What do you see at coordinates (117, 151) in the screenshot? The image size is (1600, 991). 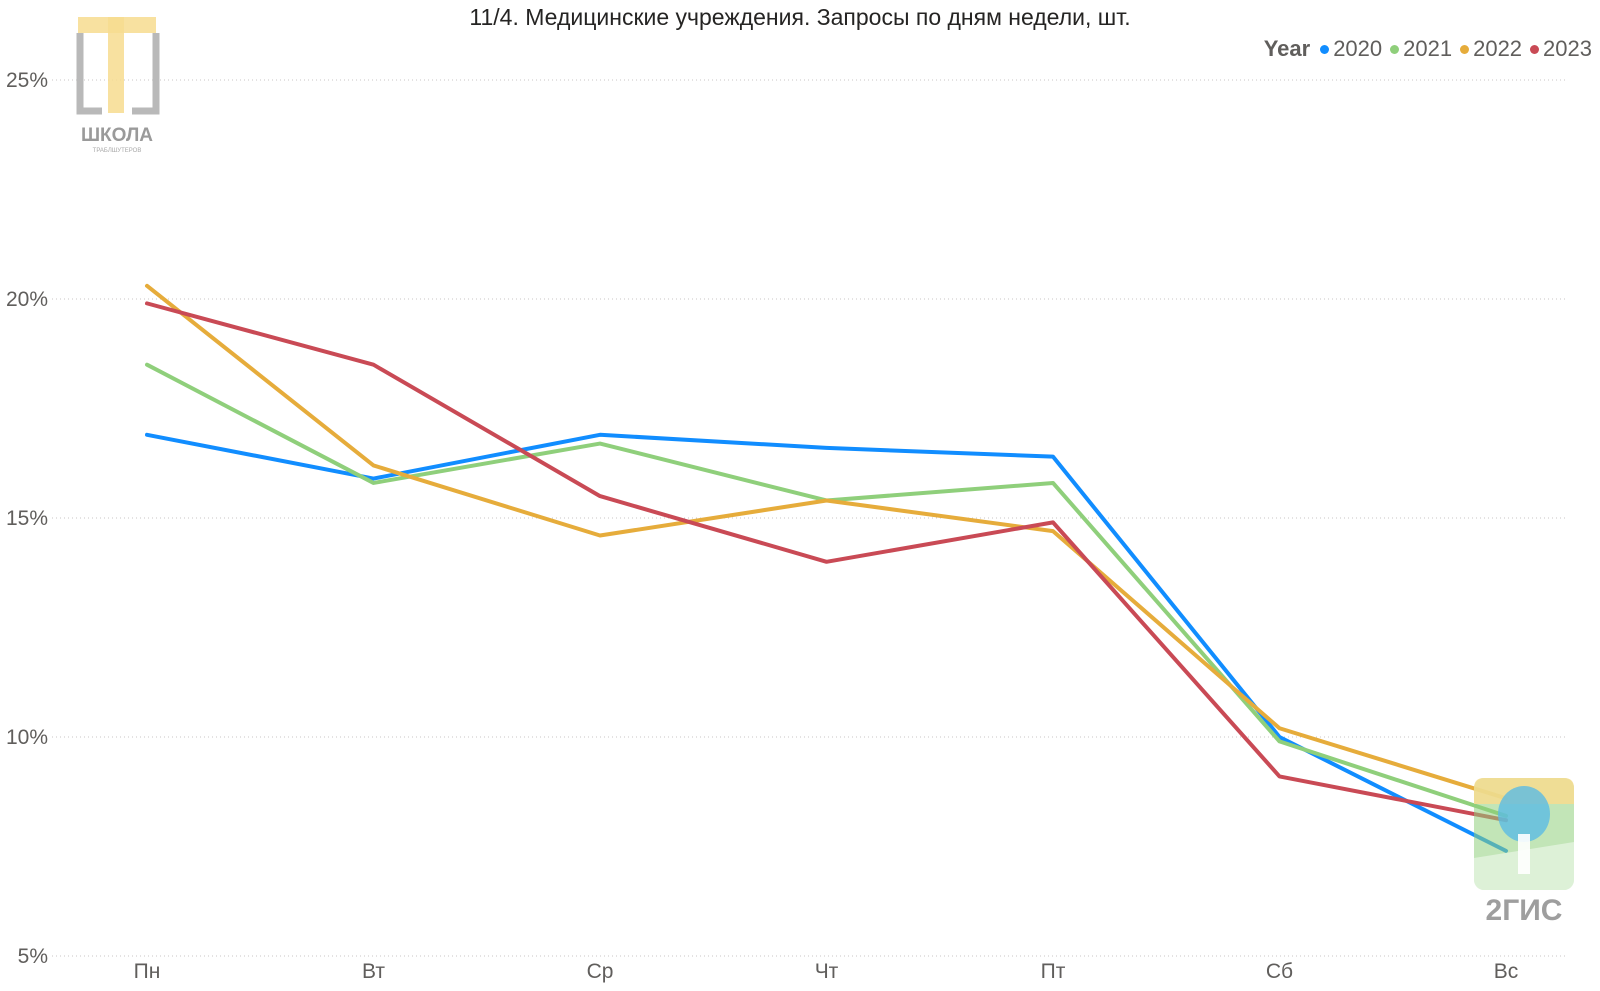 I see `school-logo-subtext: ТРАБЛШУТЕРОВ` at bounding box center [117, 151].